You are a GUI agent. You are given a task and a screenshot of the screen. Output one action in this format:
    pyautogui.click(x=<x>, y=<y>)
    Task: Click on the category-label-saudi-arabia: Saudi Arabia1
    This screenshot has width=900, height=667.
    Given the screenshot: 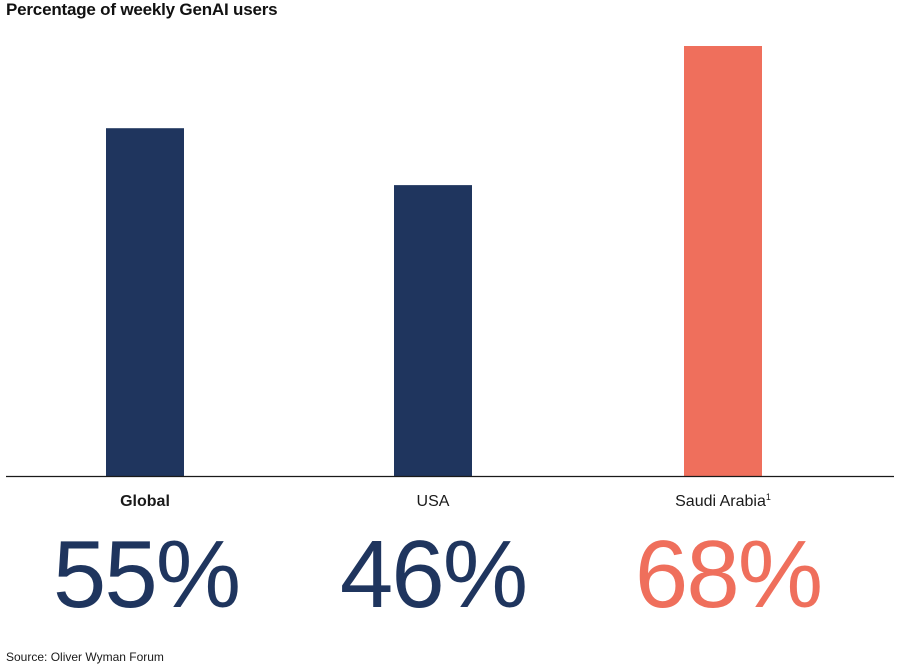 What is the action you would take?
    pyautogui.click(x=723, y=501)
    